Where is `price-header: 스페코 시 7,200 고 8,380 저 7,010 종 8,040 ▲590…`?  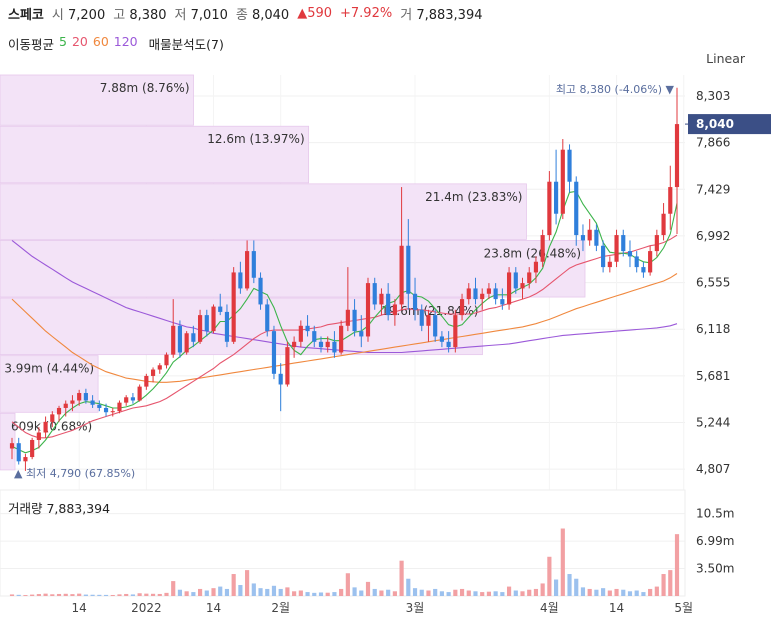
price-header: 스페코 시 7,200 고 8,380 저 7,010 종 8,040 ▲590… is located at coordinates (245, 13).